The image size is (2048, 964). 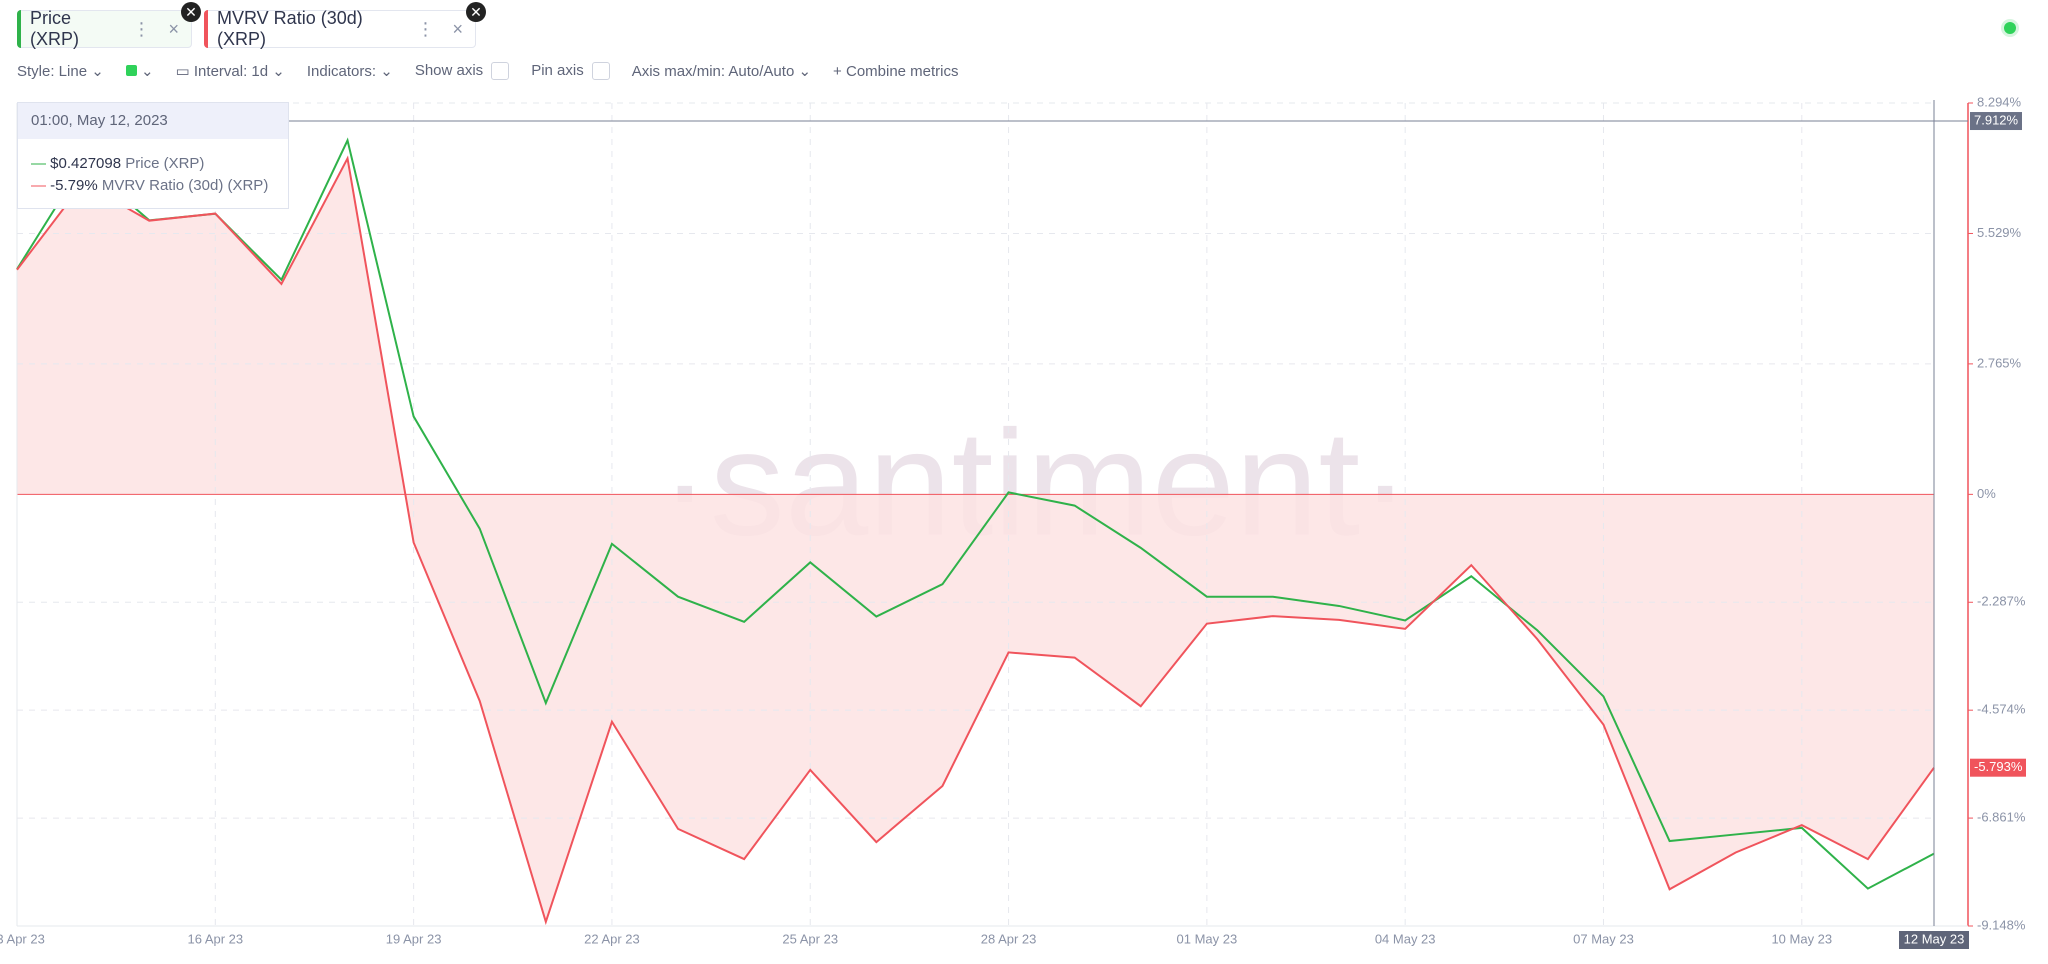 What do you see at coordinates (1986, 493) in the screenshot?
I see `y2-tick-label: 0%` at bounding box center [1986, 493].